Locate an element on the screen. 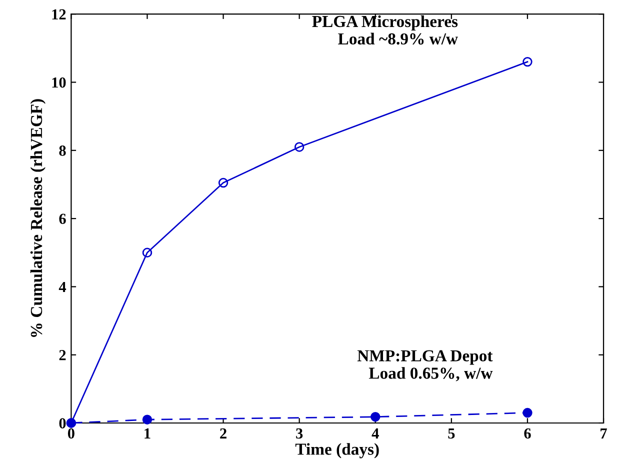 The height and width of the screenshot is (470, 619). y-tick-label: 6 is located at coordinates (62, 219).